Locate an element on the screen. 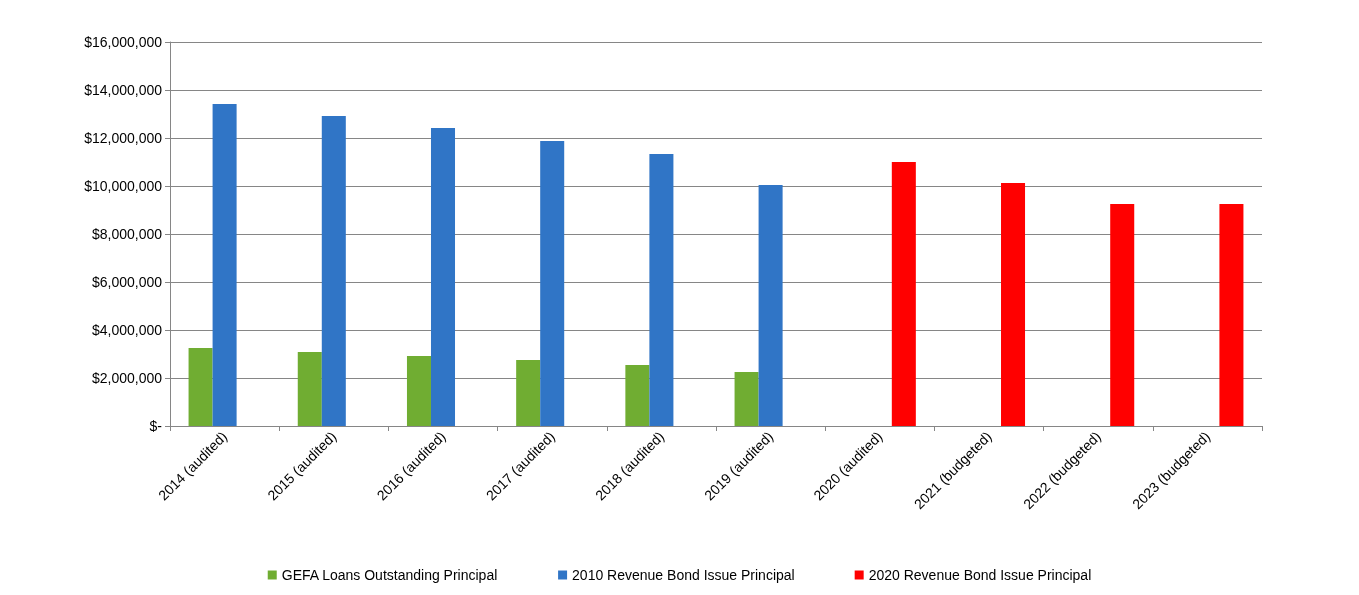 This screenshot has height=595, width=1359. y-tick-label: $2,000,000 is located at coordinates (127, 378).